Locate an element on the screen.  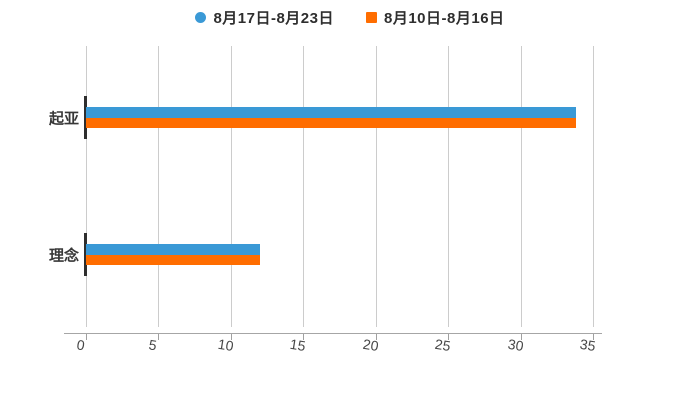
legend-item-series-1: 8月17日-8月23日 is located at coordinates (264, 17).